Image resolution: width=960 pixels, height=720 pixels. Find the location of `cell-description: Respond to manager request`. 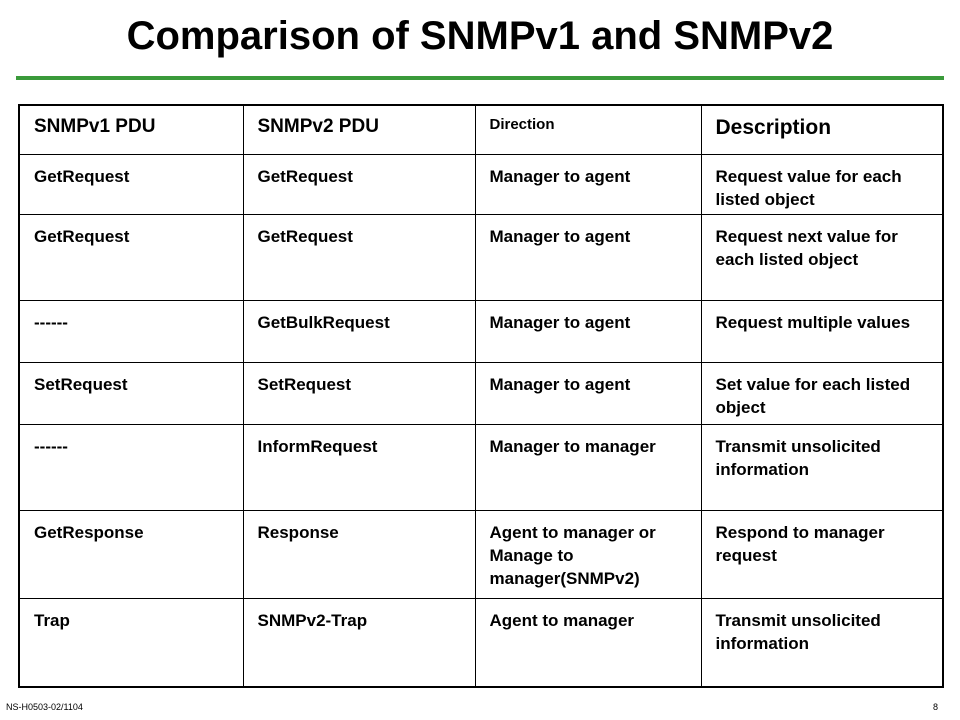

cell-description: Respond to manager request is located at coordinates (822, 554).